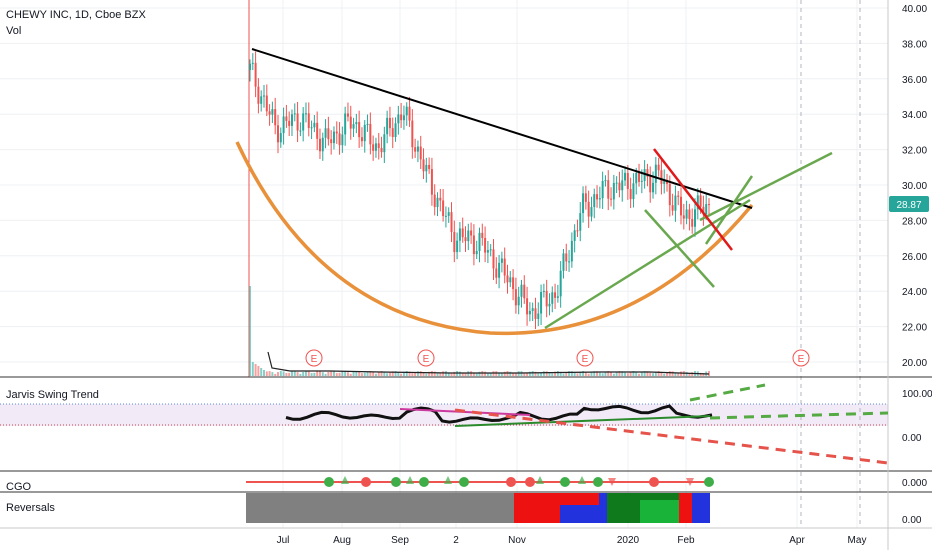  Describe the element at coordinates (572, 540) in the screenshot. I see `time-axis: Jul Aug Sep 2 Nov 2020 Feb Apr May` at that location.